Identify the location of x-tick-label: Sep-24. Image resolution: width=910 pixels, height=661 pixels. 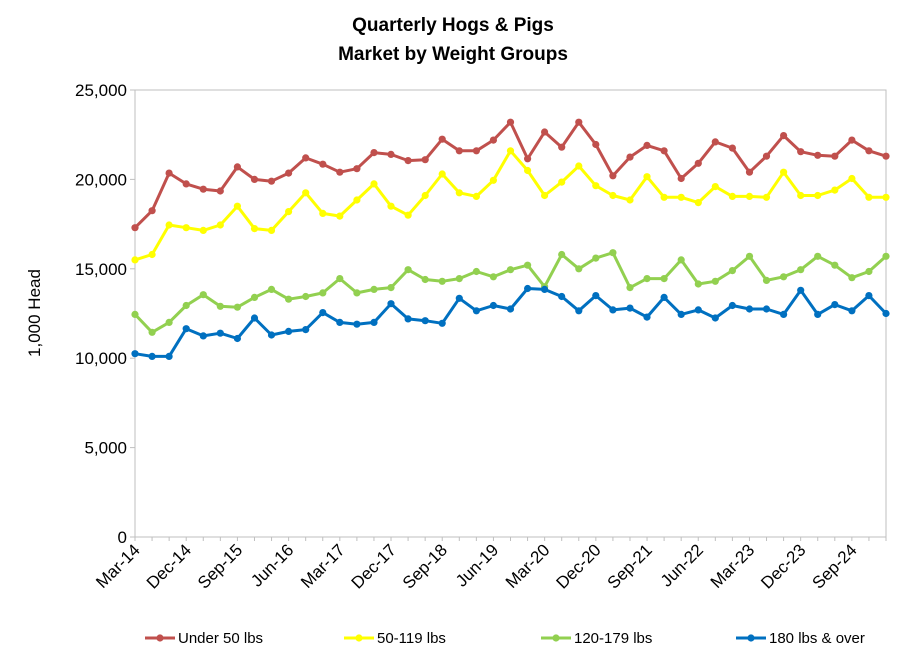
(834, 566).